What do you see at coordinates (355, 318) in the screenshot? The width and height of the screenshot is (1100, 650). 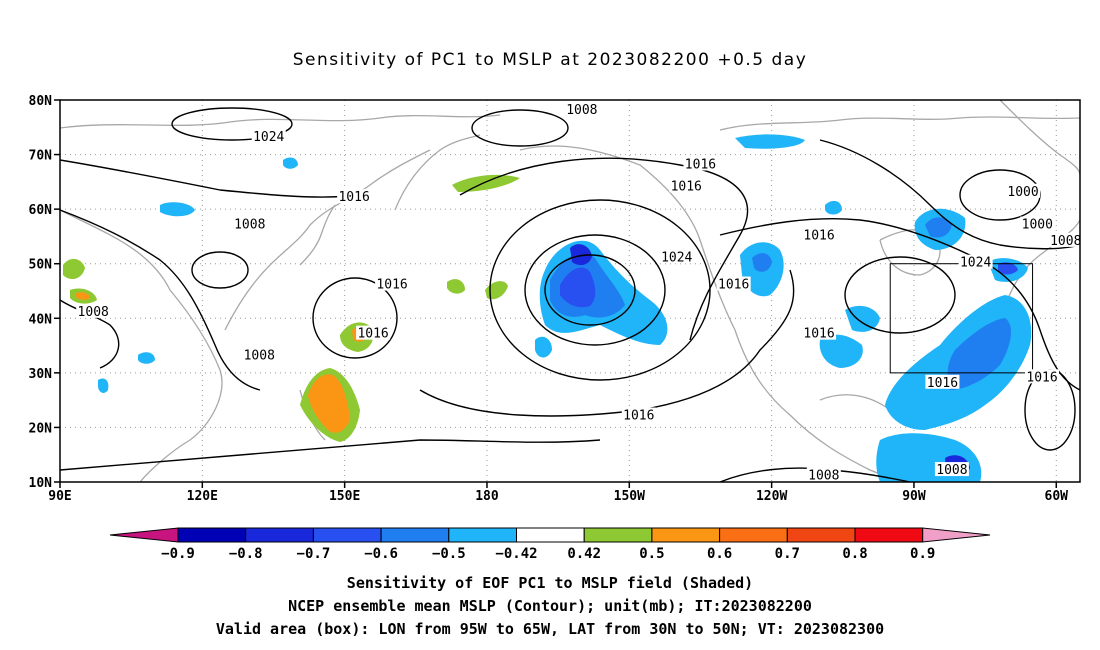 I see `contour-1016-japan-high` at bounding box center [355, 318].